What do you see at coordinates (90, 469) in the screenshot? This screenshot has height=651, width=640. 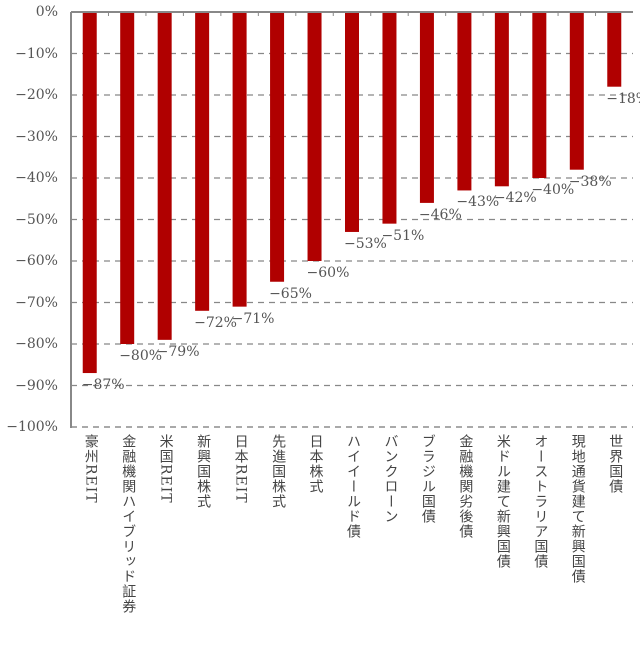 I see `x-category-label: 豪州REIT` at bounding box center [90, 469].